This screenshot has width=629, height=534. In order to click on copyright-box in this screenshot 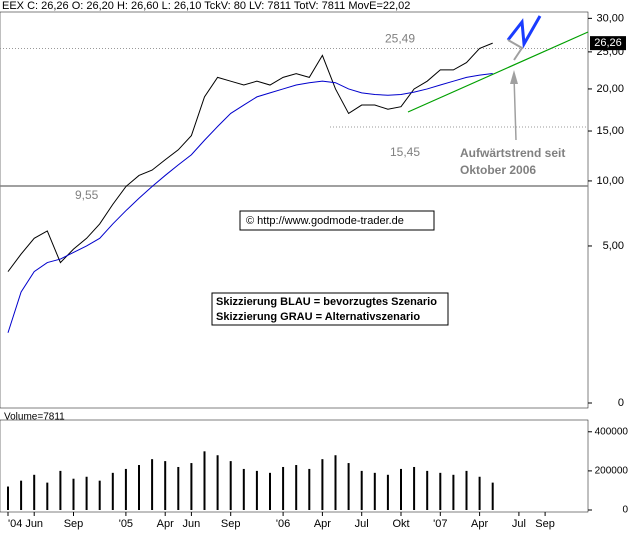, I will do `click(337, 220)`.